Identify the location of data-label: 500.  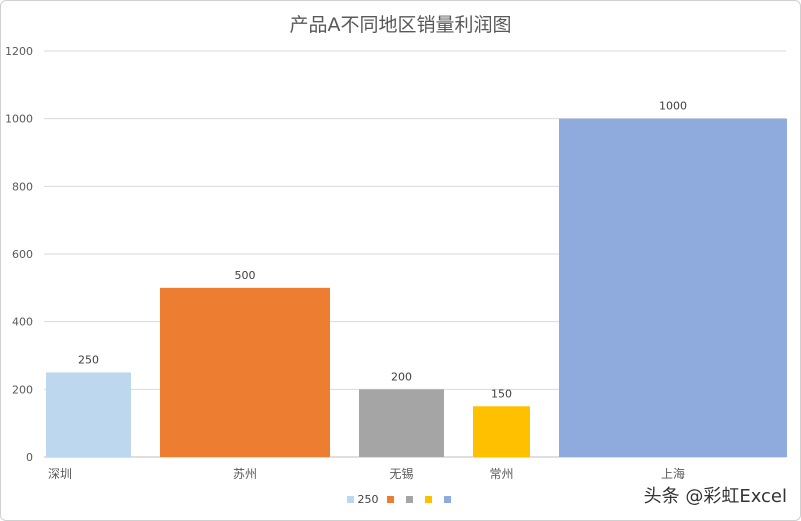
(245, 275).